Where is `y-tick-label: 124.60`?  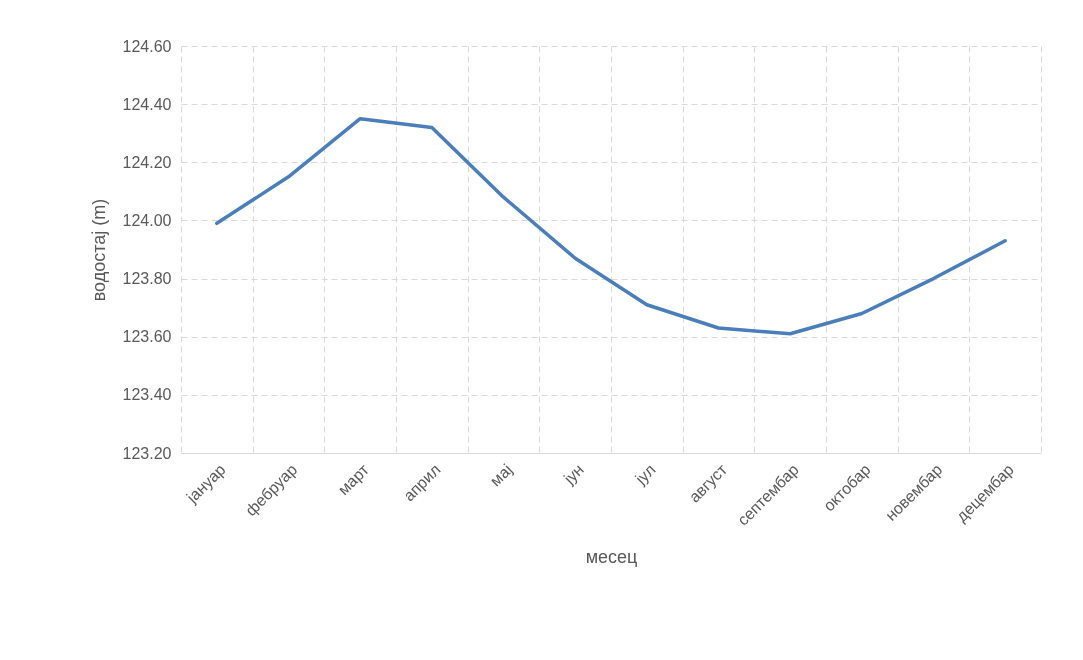
y-tick-label: 124.60 is located at coordinates (147, 46).